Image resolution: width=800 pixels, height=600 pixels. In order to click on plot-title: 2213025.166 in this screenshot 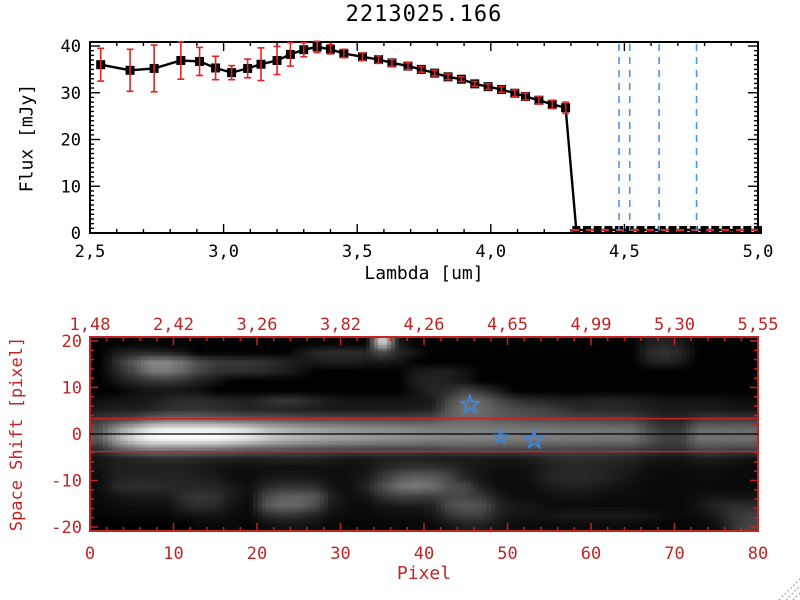, I will do `click(424, 14)`.